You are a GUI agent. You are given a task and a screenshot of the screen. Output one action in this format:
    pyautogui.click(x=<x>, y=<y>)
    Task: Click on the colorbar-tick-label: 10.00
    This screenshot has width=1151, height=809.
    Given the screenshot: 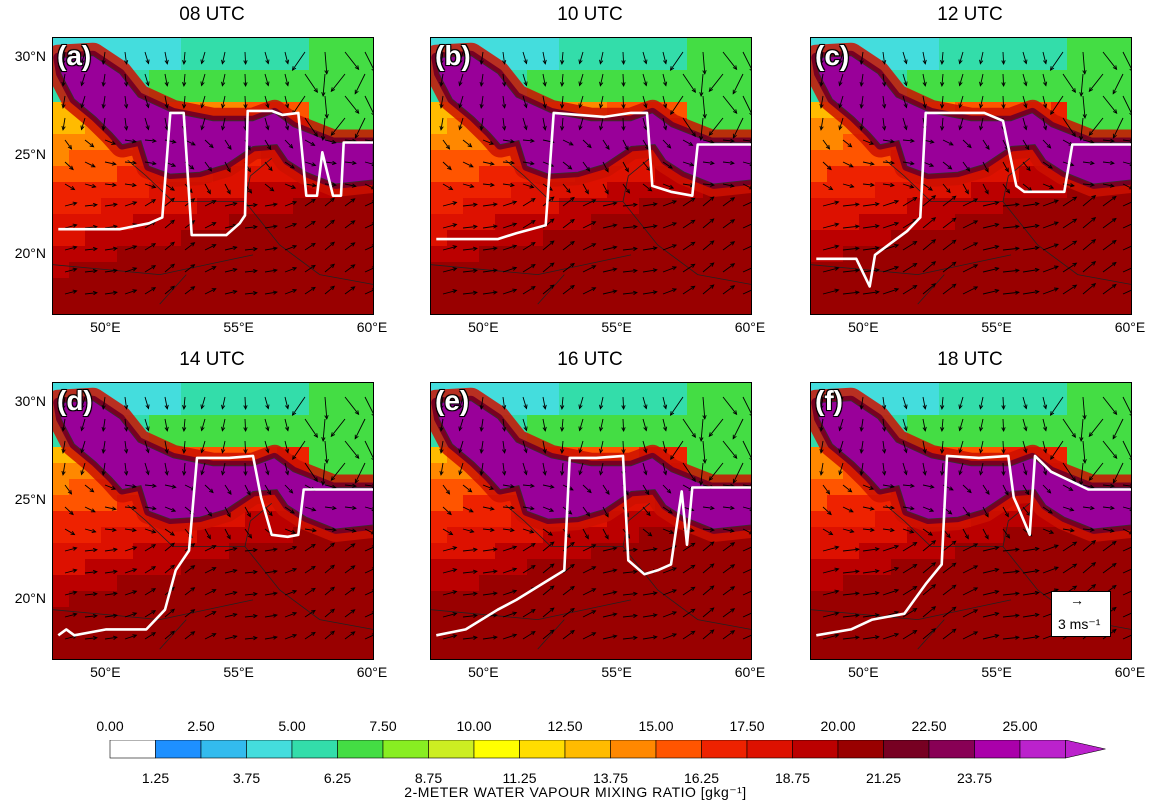 What is the action you would take?
    pyautogui.click(x=474, y=726)
    